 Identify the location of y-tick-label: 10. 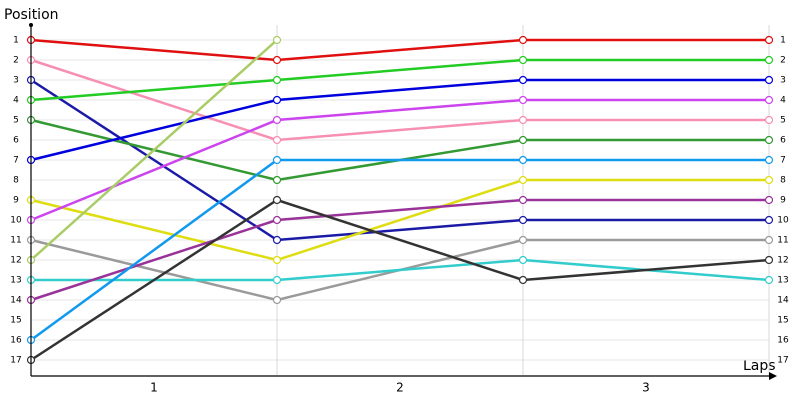
(16, 221).